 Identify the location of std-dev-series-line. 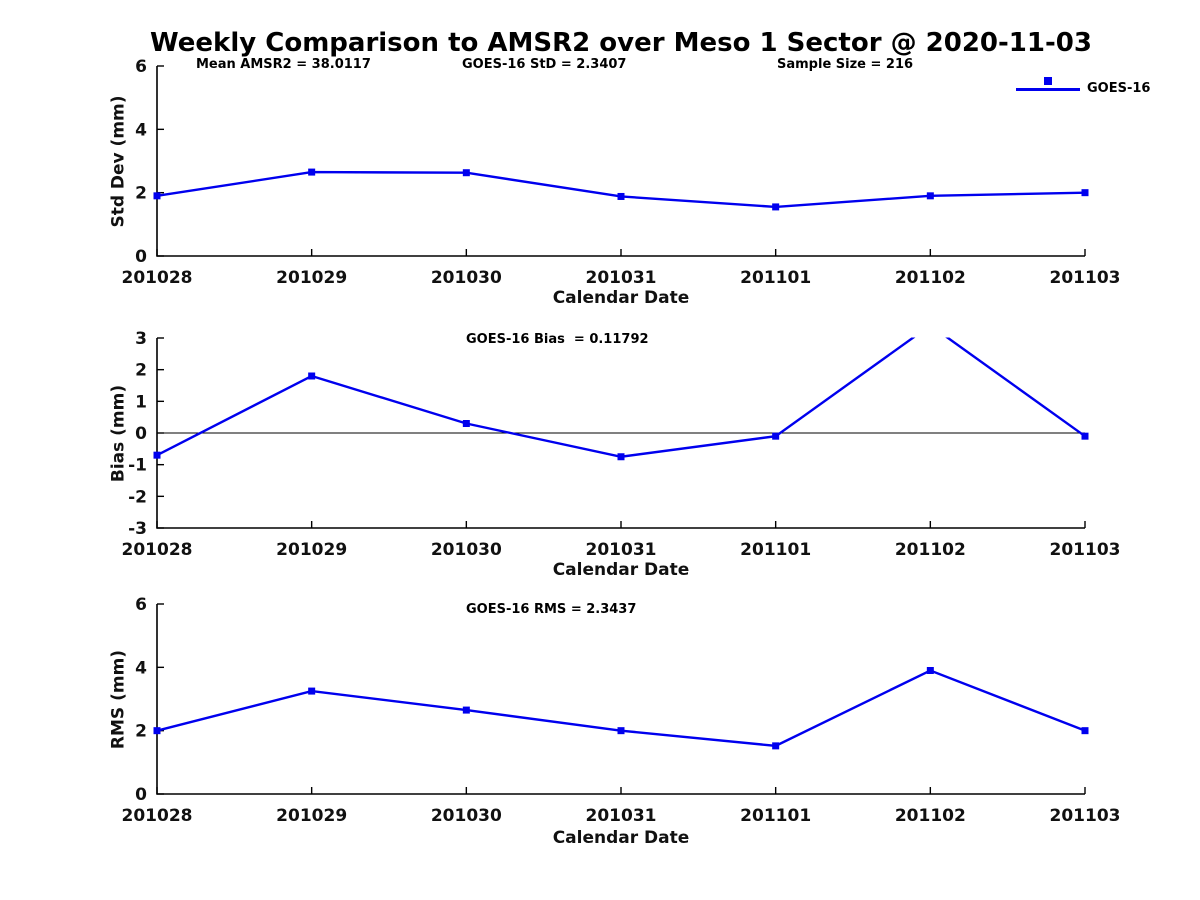
(621, 189).